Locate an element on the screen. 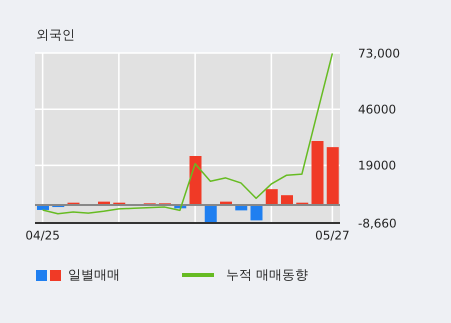 This screenshot has height=323, width=451. y-tick-label: 19000 is located at coordinates (377, 165).